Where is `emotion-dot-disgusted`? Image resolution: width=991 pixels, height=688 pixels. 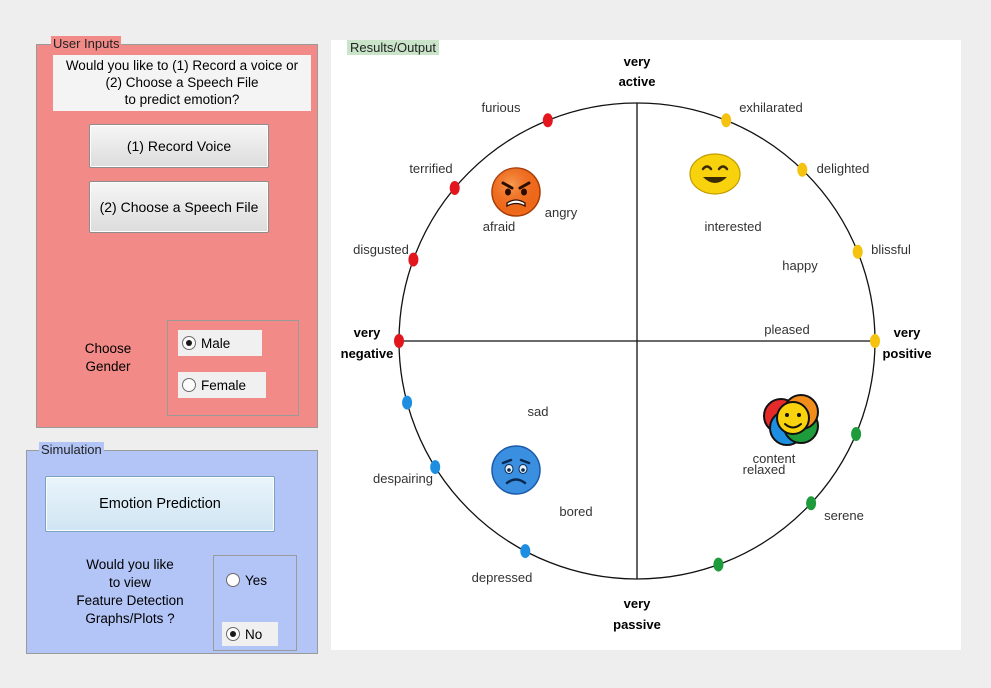 emotion-dot-disgusted is located at coordinates (413, 259).